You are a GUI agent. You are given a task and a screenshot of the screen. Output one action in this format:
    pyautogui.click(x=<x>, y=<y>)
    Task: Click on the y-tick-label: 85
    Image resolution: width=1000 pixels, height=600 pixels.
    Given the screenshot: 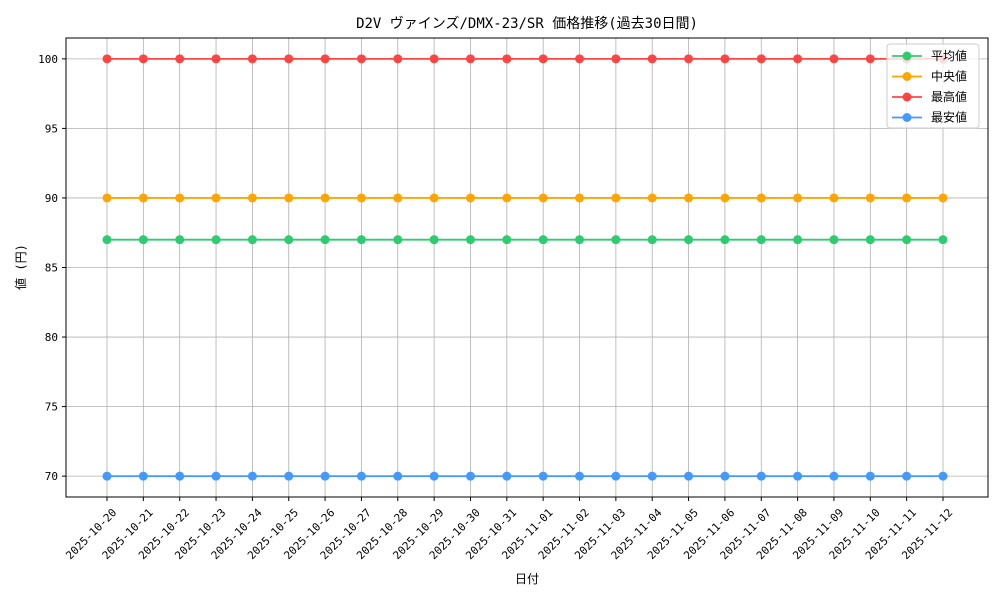 What is the action you would take?
    pyautogui.click(x=51, y=268)
    